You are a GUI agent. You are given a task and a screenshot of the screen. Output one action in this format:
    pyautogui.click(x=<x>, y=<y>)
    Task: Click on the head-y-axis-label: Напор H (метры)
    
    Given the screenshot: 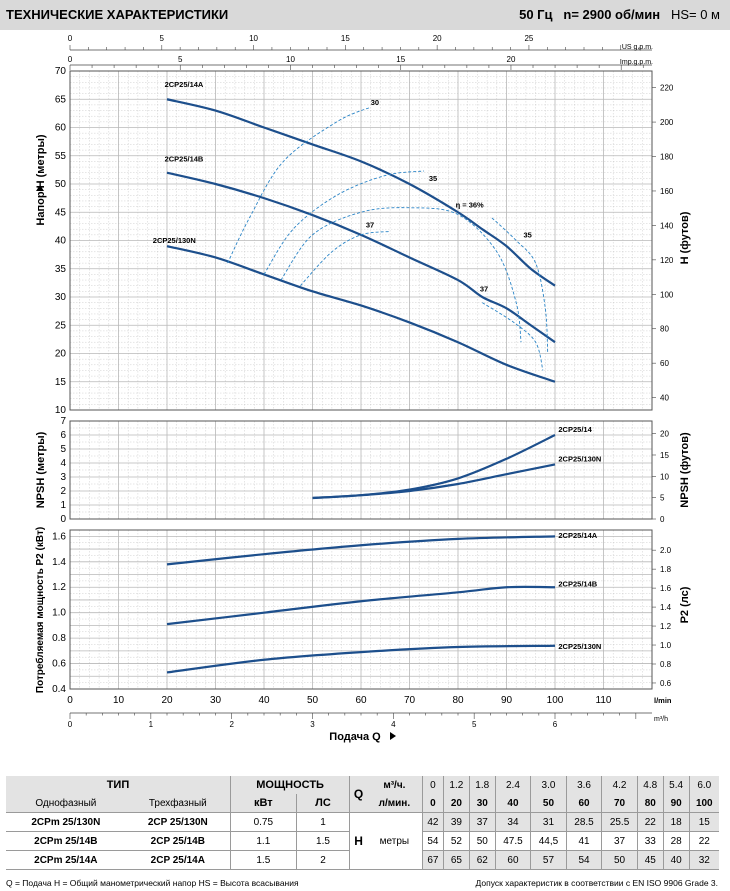 What is the action you would take?
    pyautogui.click(x=41, y=179)
    